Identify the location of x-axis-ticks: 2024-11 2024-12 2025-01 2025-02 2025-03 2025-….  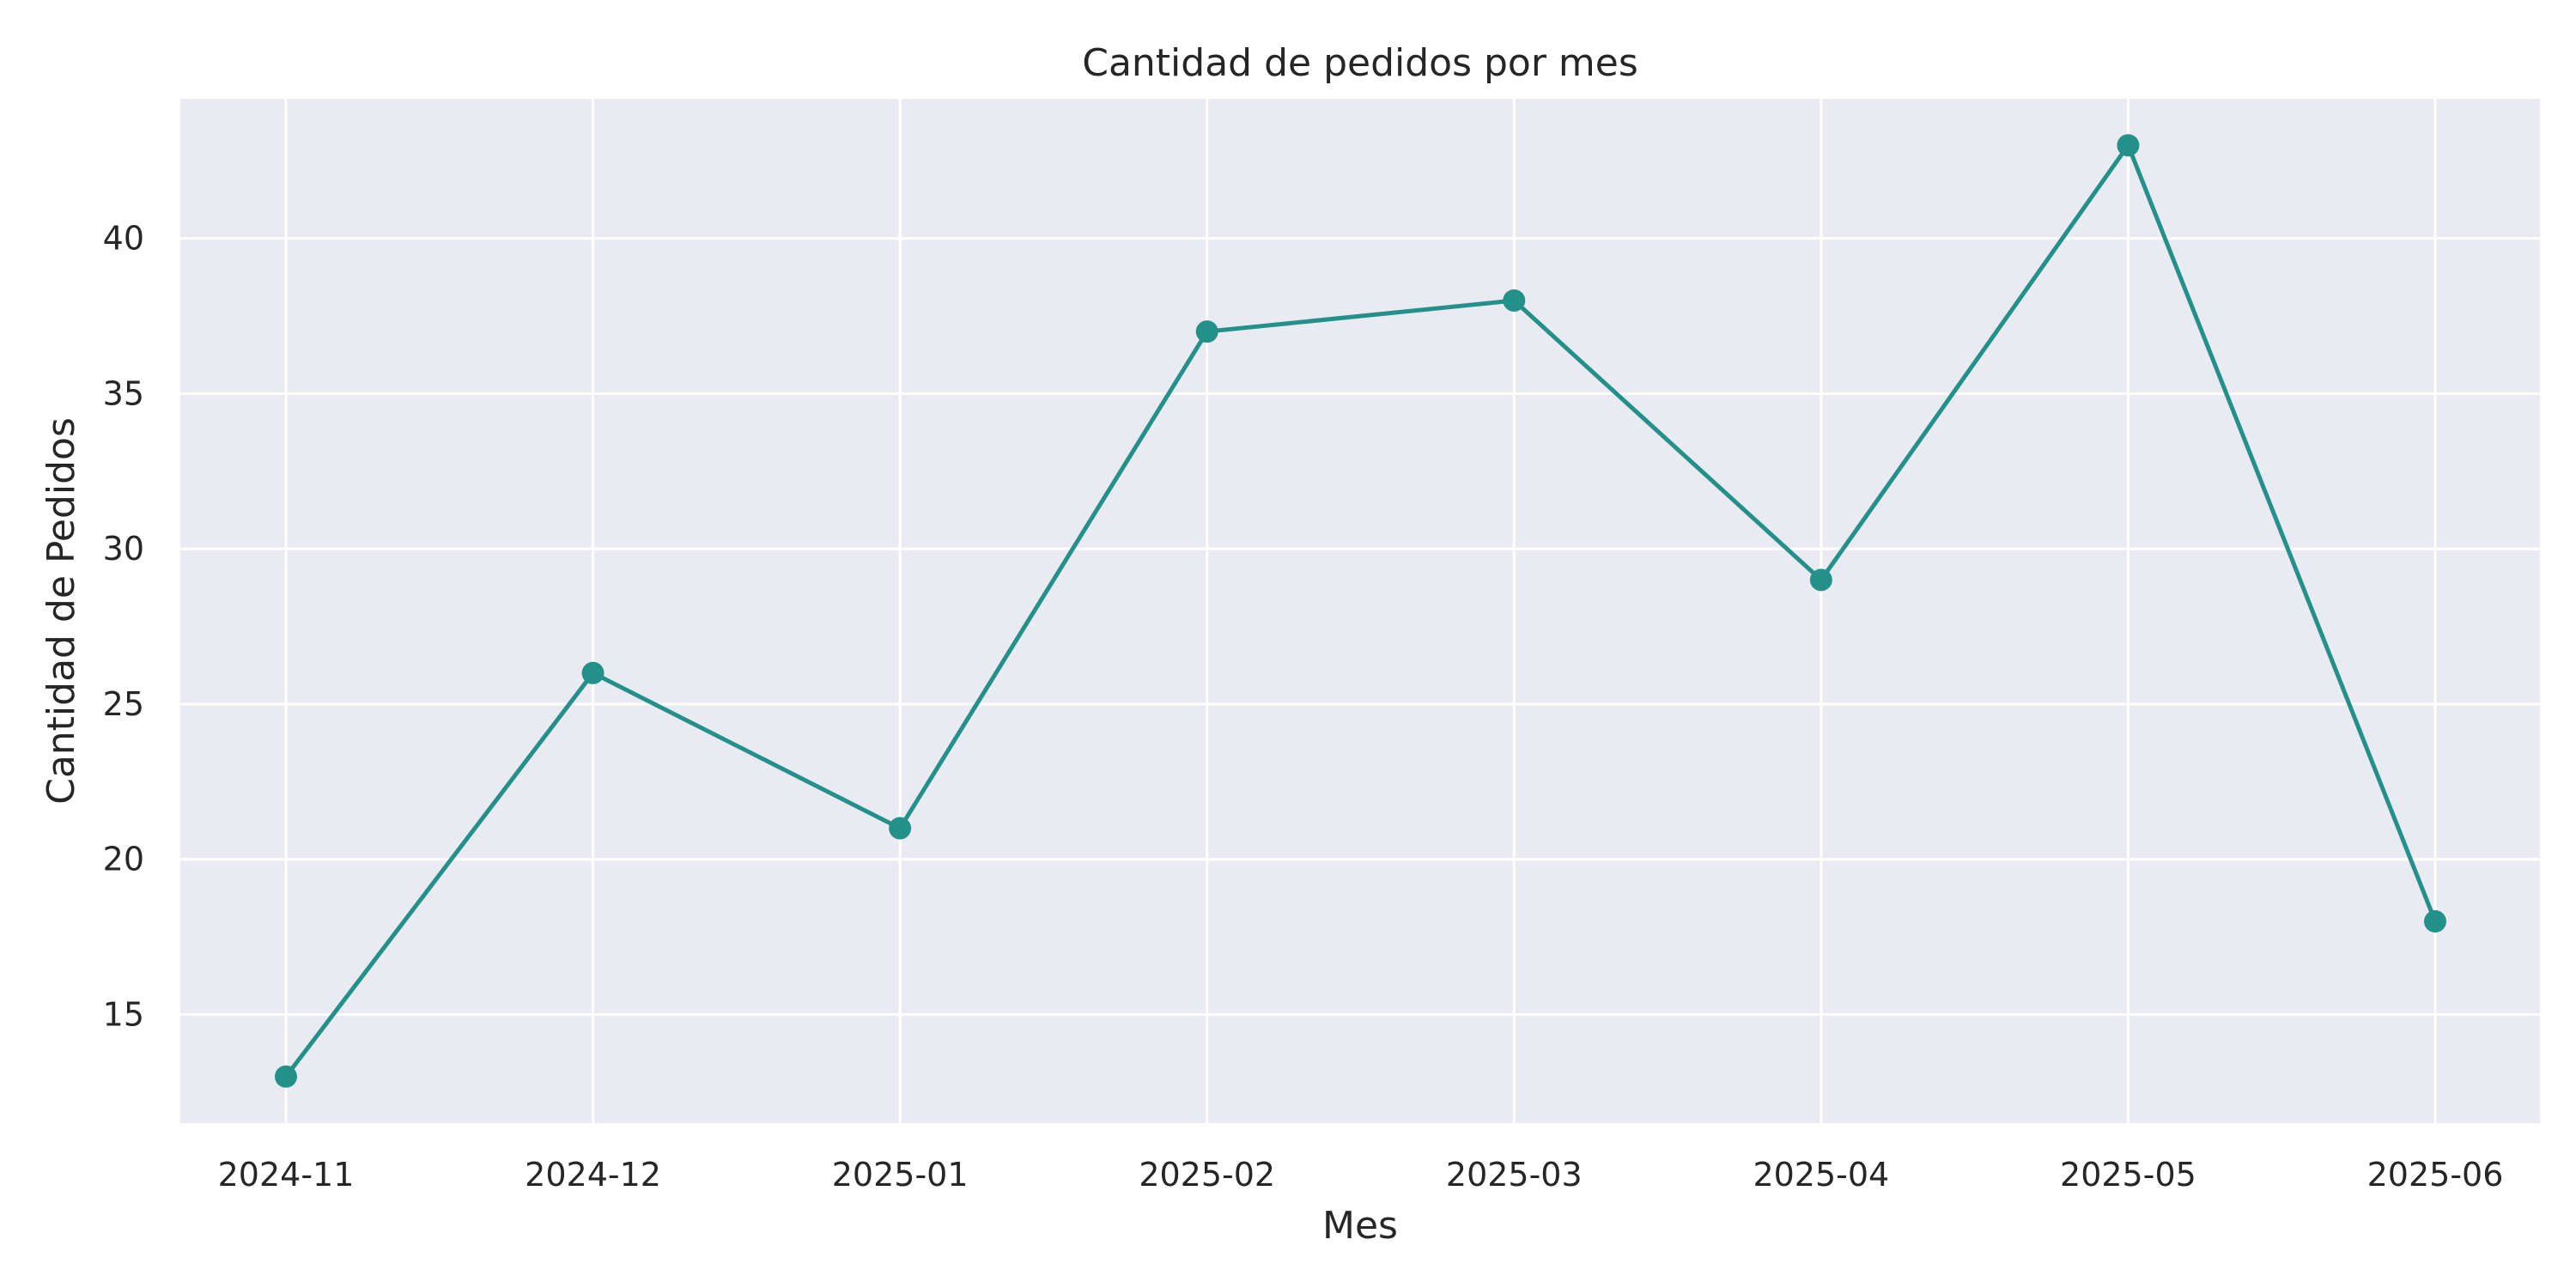
(1361, 1175).